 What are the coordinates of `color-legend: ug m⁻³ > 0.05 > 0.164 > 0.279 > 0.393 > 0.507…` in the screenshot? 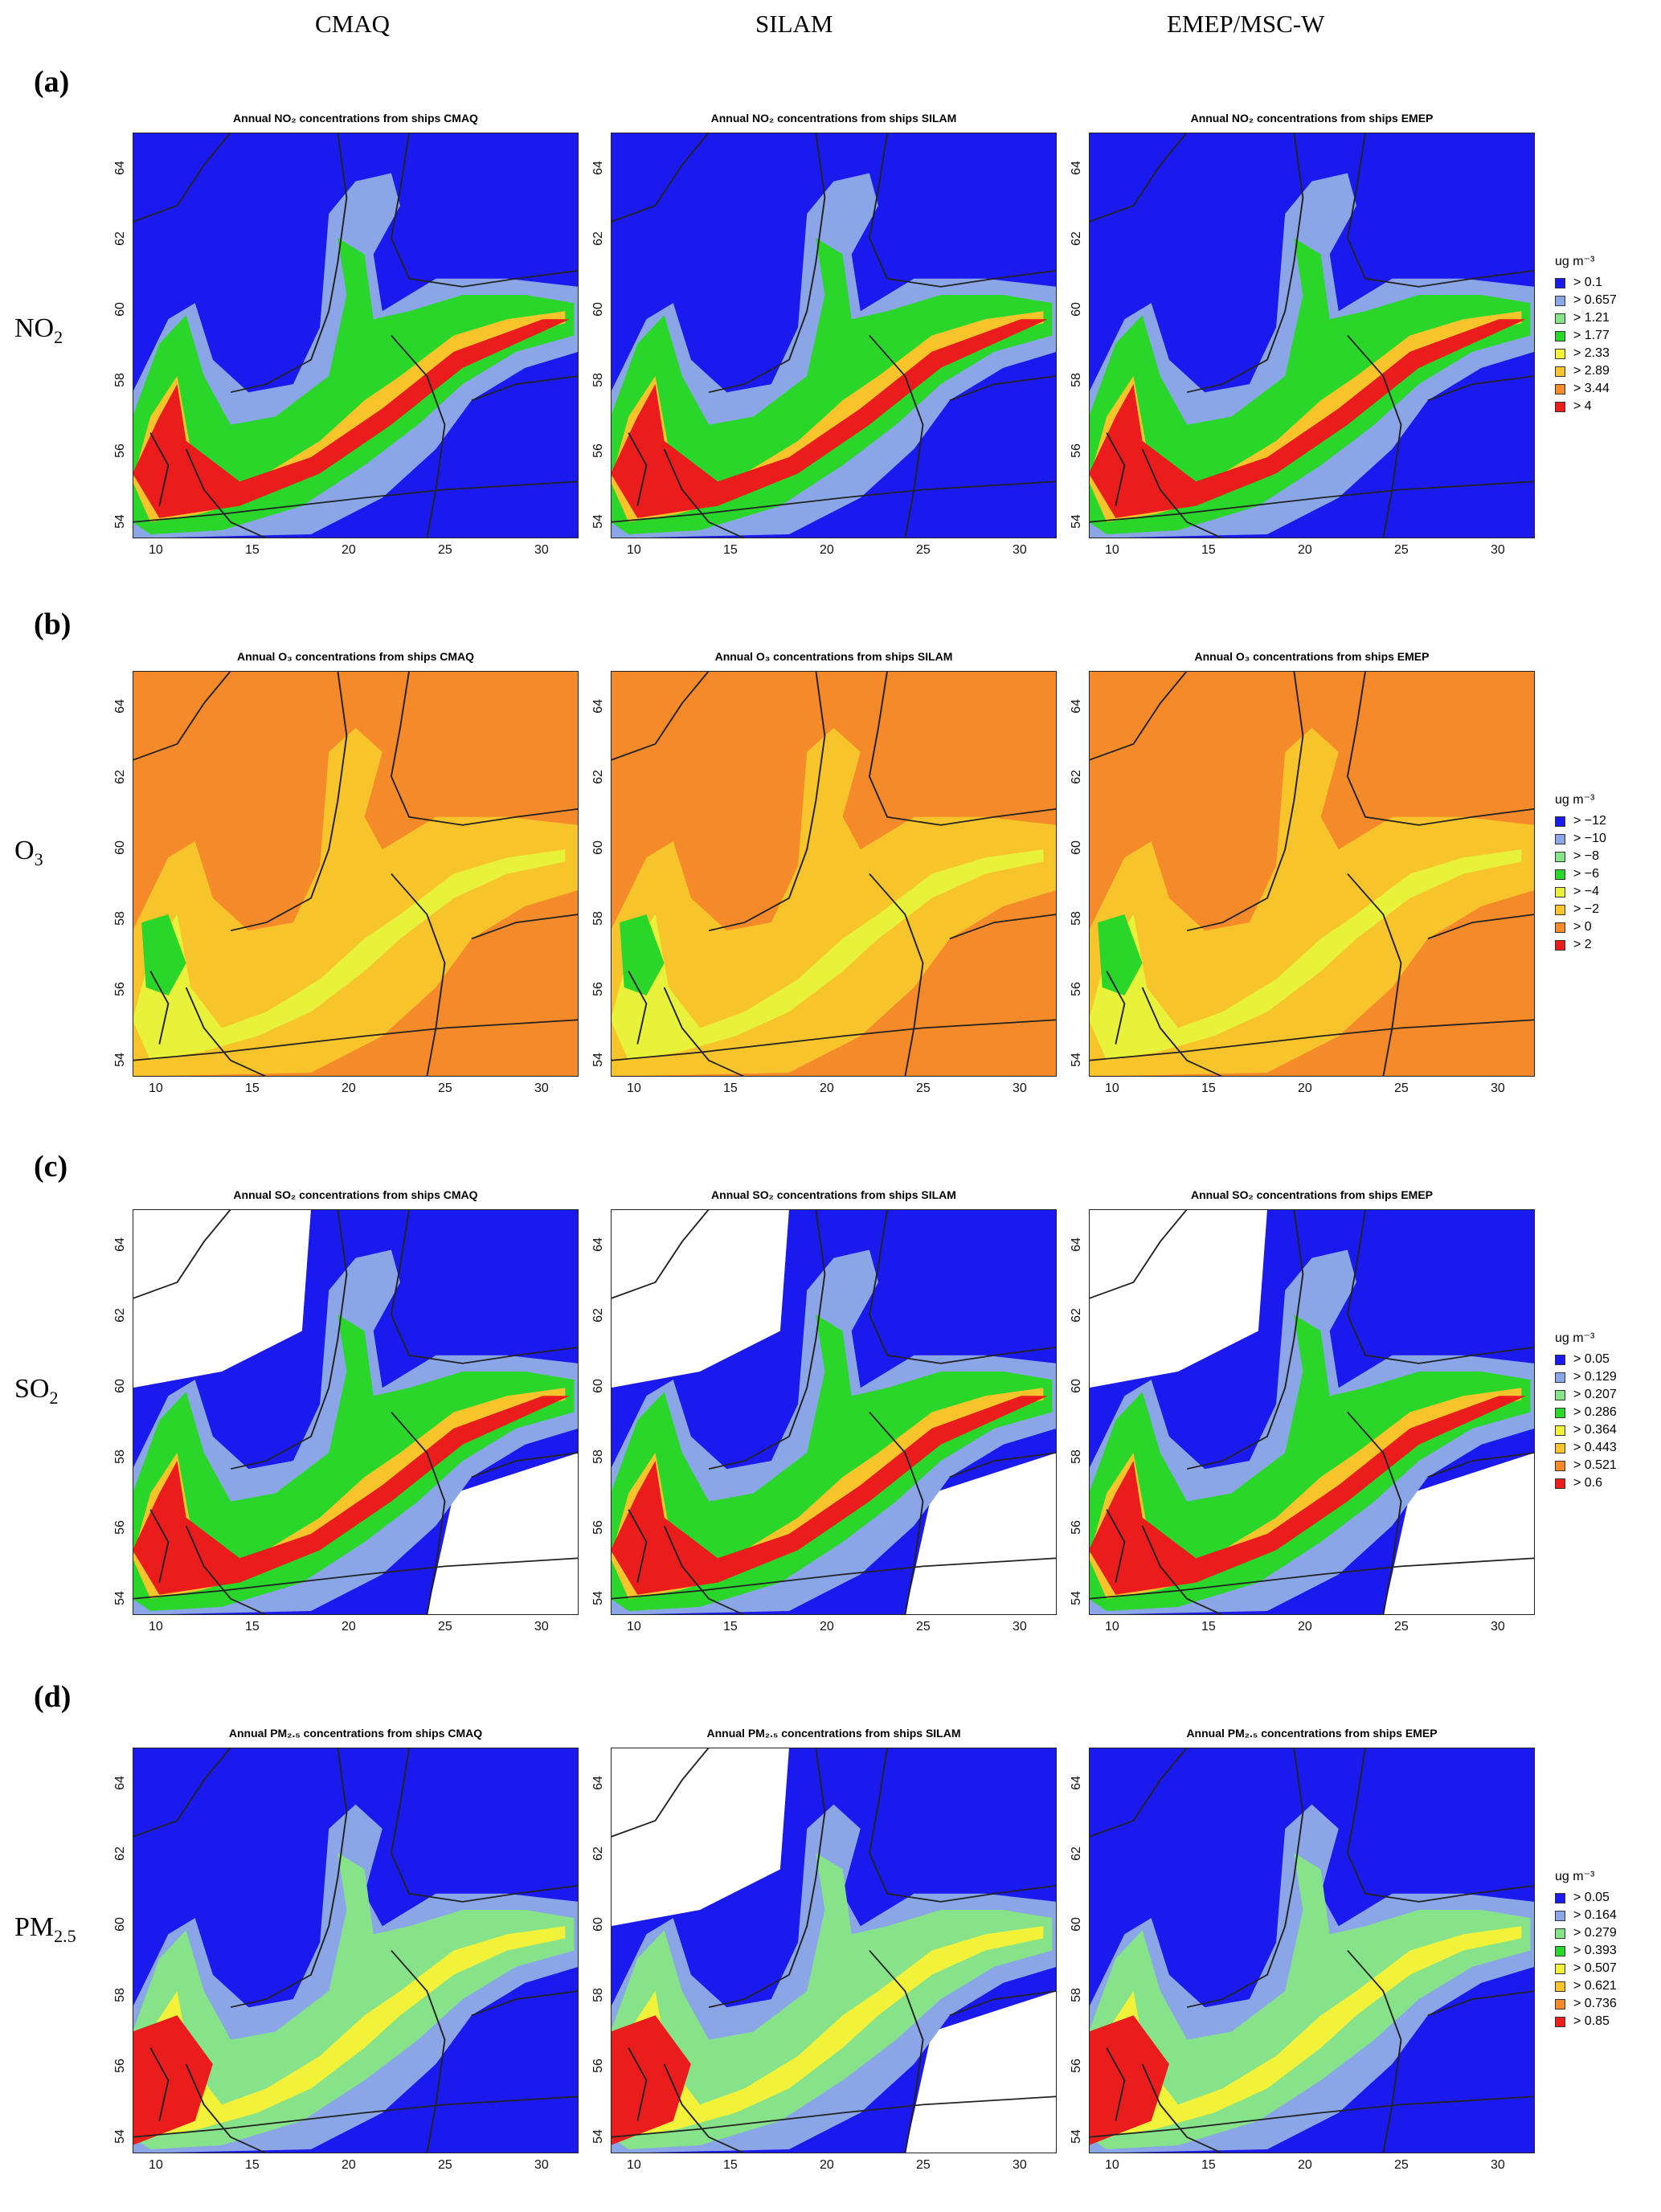 It's located at (1586, 1949).